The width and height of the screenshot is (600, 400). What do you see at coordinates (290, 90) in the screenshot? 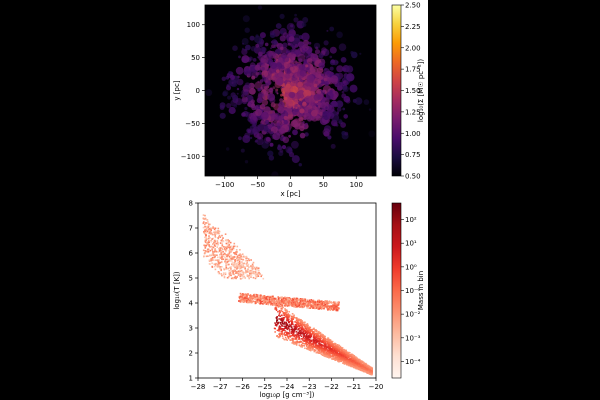
I see `density-map-image` at bounding box center [290, 90].